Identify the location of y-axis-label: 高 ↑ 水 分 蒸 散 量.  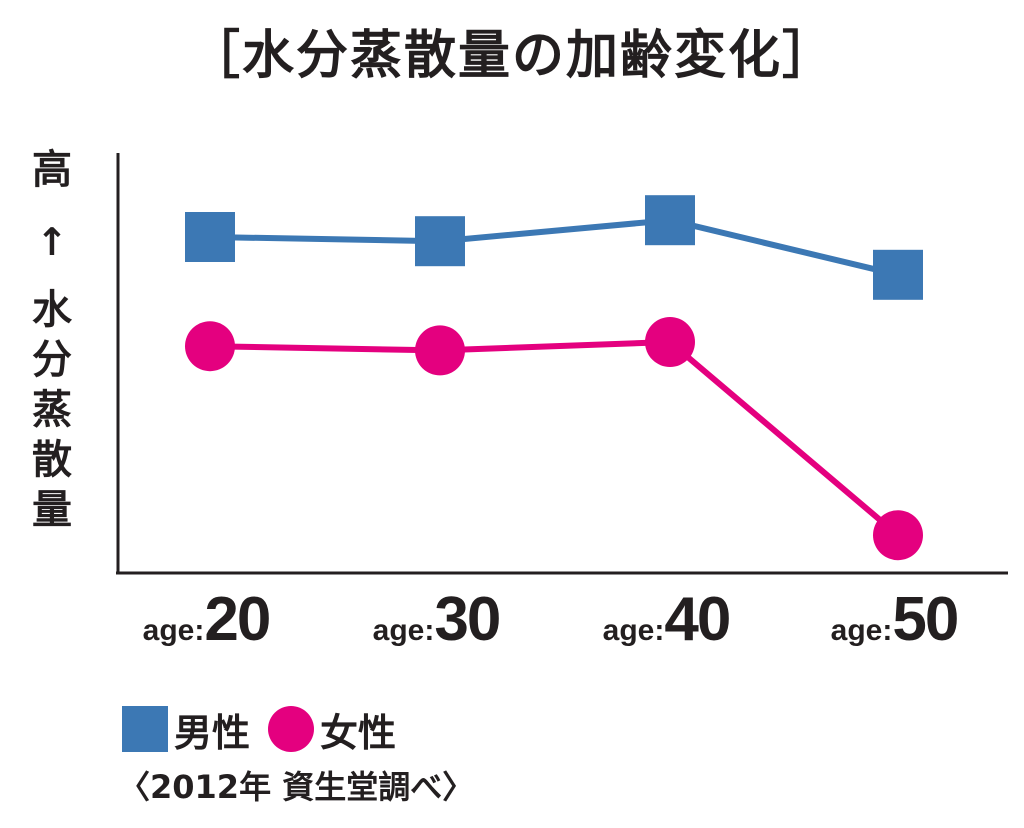
(52, 345).